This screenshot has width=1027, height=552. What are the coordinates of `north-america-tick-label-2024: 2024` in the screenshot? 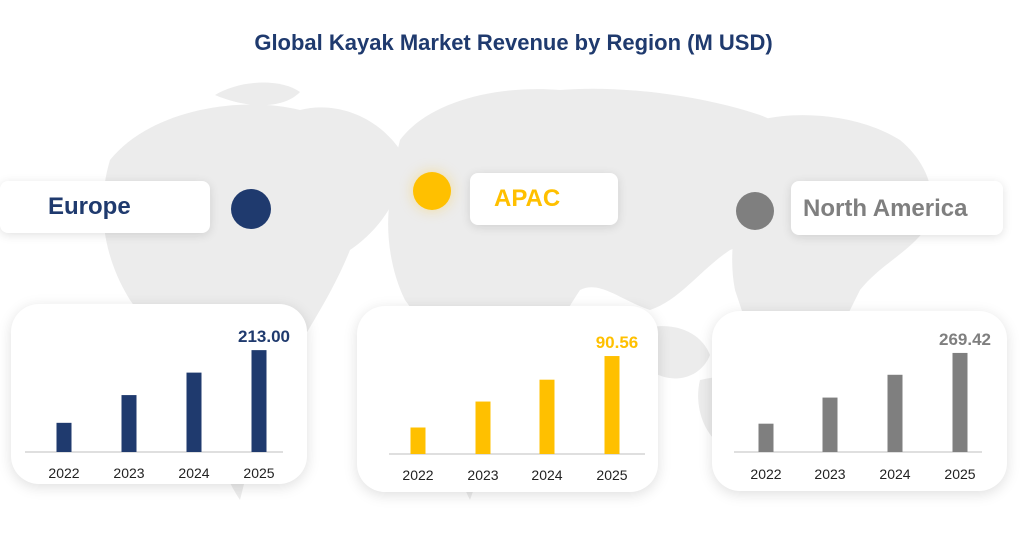 It's located at (894, 474).